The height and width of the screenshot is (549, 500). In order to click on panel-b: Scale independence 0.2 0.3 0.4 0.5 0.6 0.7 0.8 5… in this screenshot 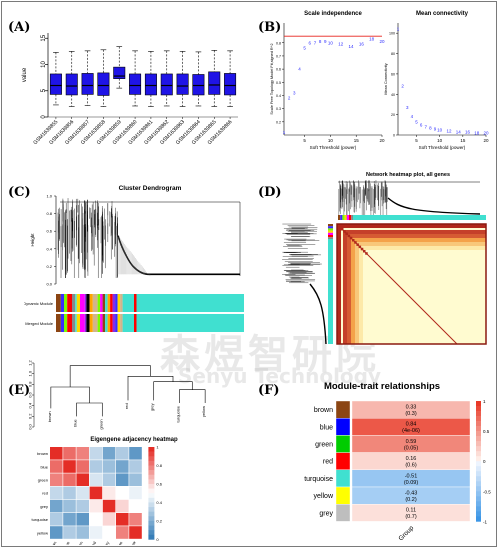, I will do `click(379, 80)`.